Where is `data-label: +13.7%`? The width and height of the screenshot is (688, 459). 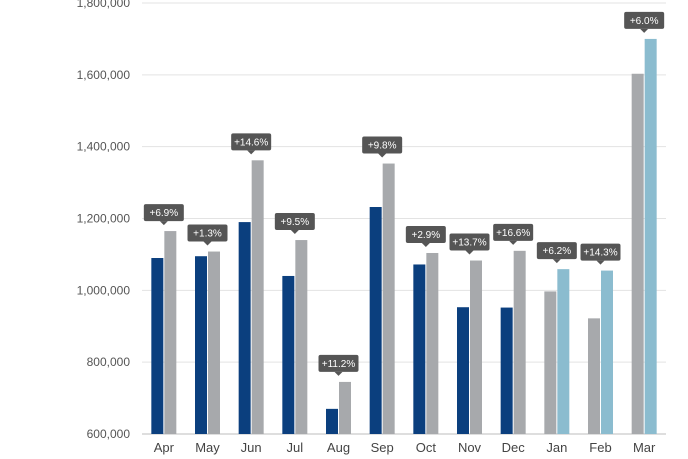
data-label: +13.7% is located at coordinates (469, 243).